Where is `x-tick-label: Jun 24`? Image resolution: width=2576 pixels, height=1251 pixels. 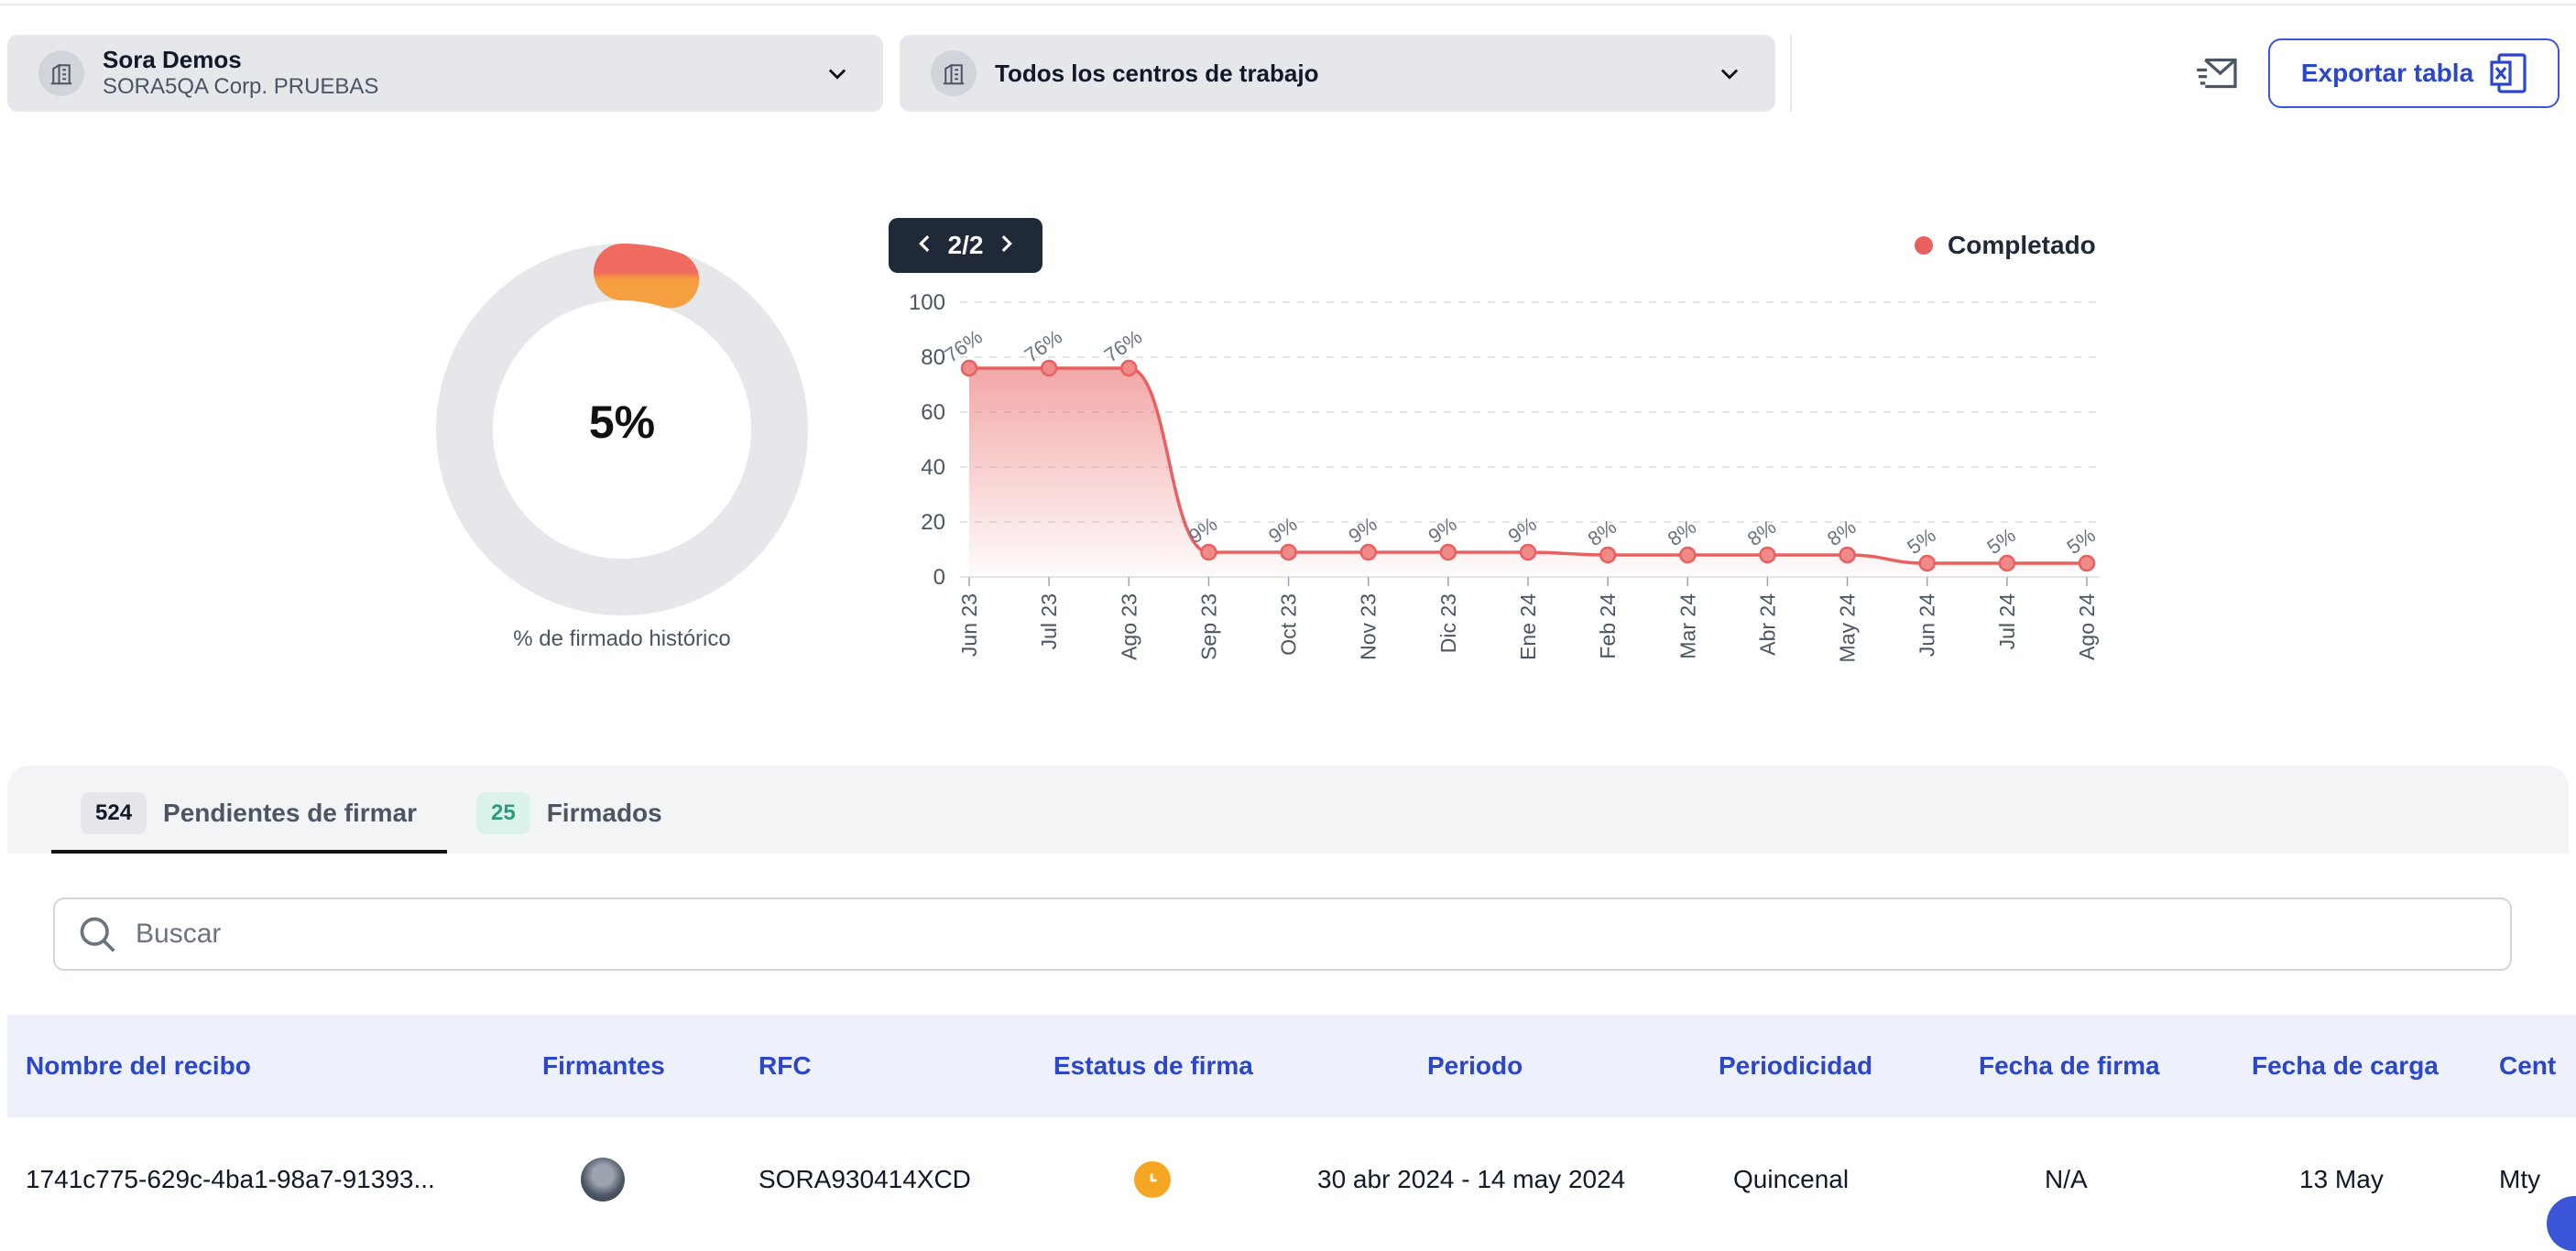
x-tick-label: Jun 24 is located at coordinates (1928, 625).